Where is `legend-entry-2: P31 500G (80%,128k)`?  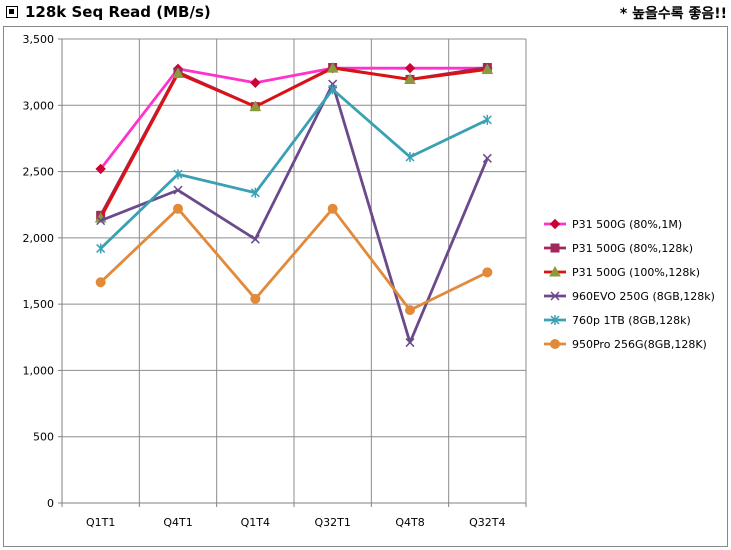
legend-entry-2: P31 500G (80%,128k) is located at coordinates (632, 248).